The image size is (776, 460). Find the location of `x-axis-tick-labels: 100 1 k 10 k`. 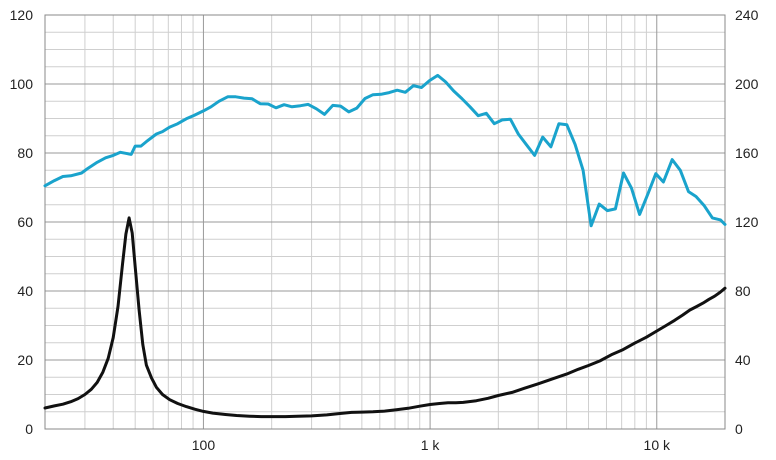

x-axis-tick-labels: 100 1 k 10 k is located at coordinates (431, 445).